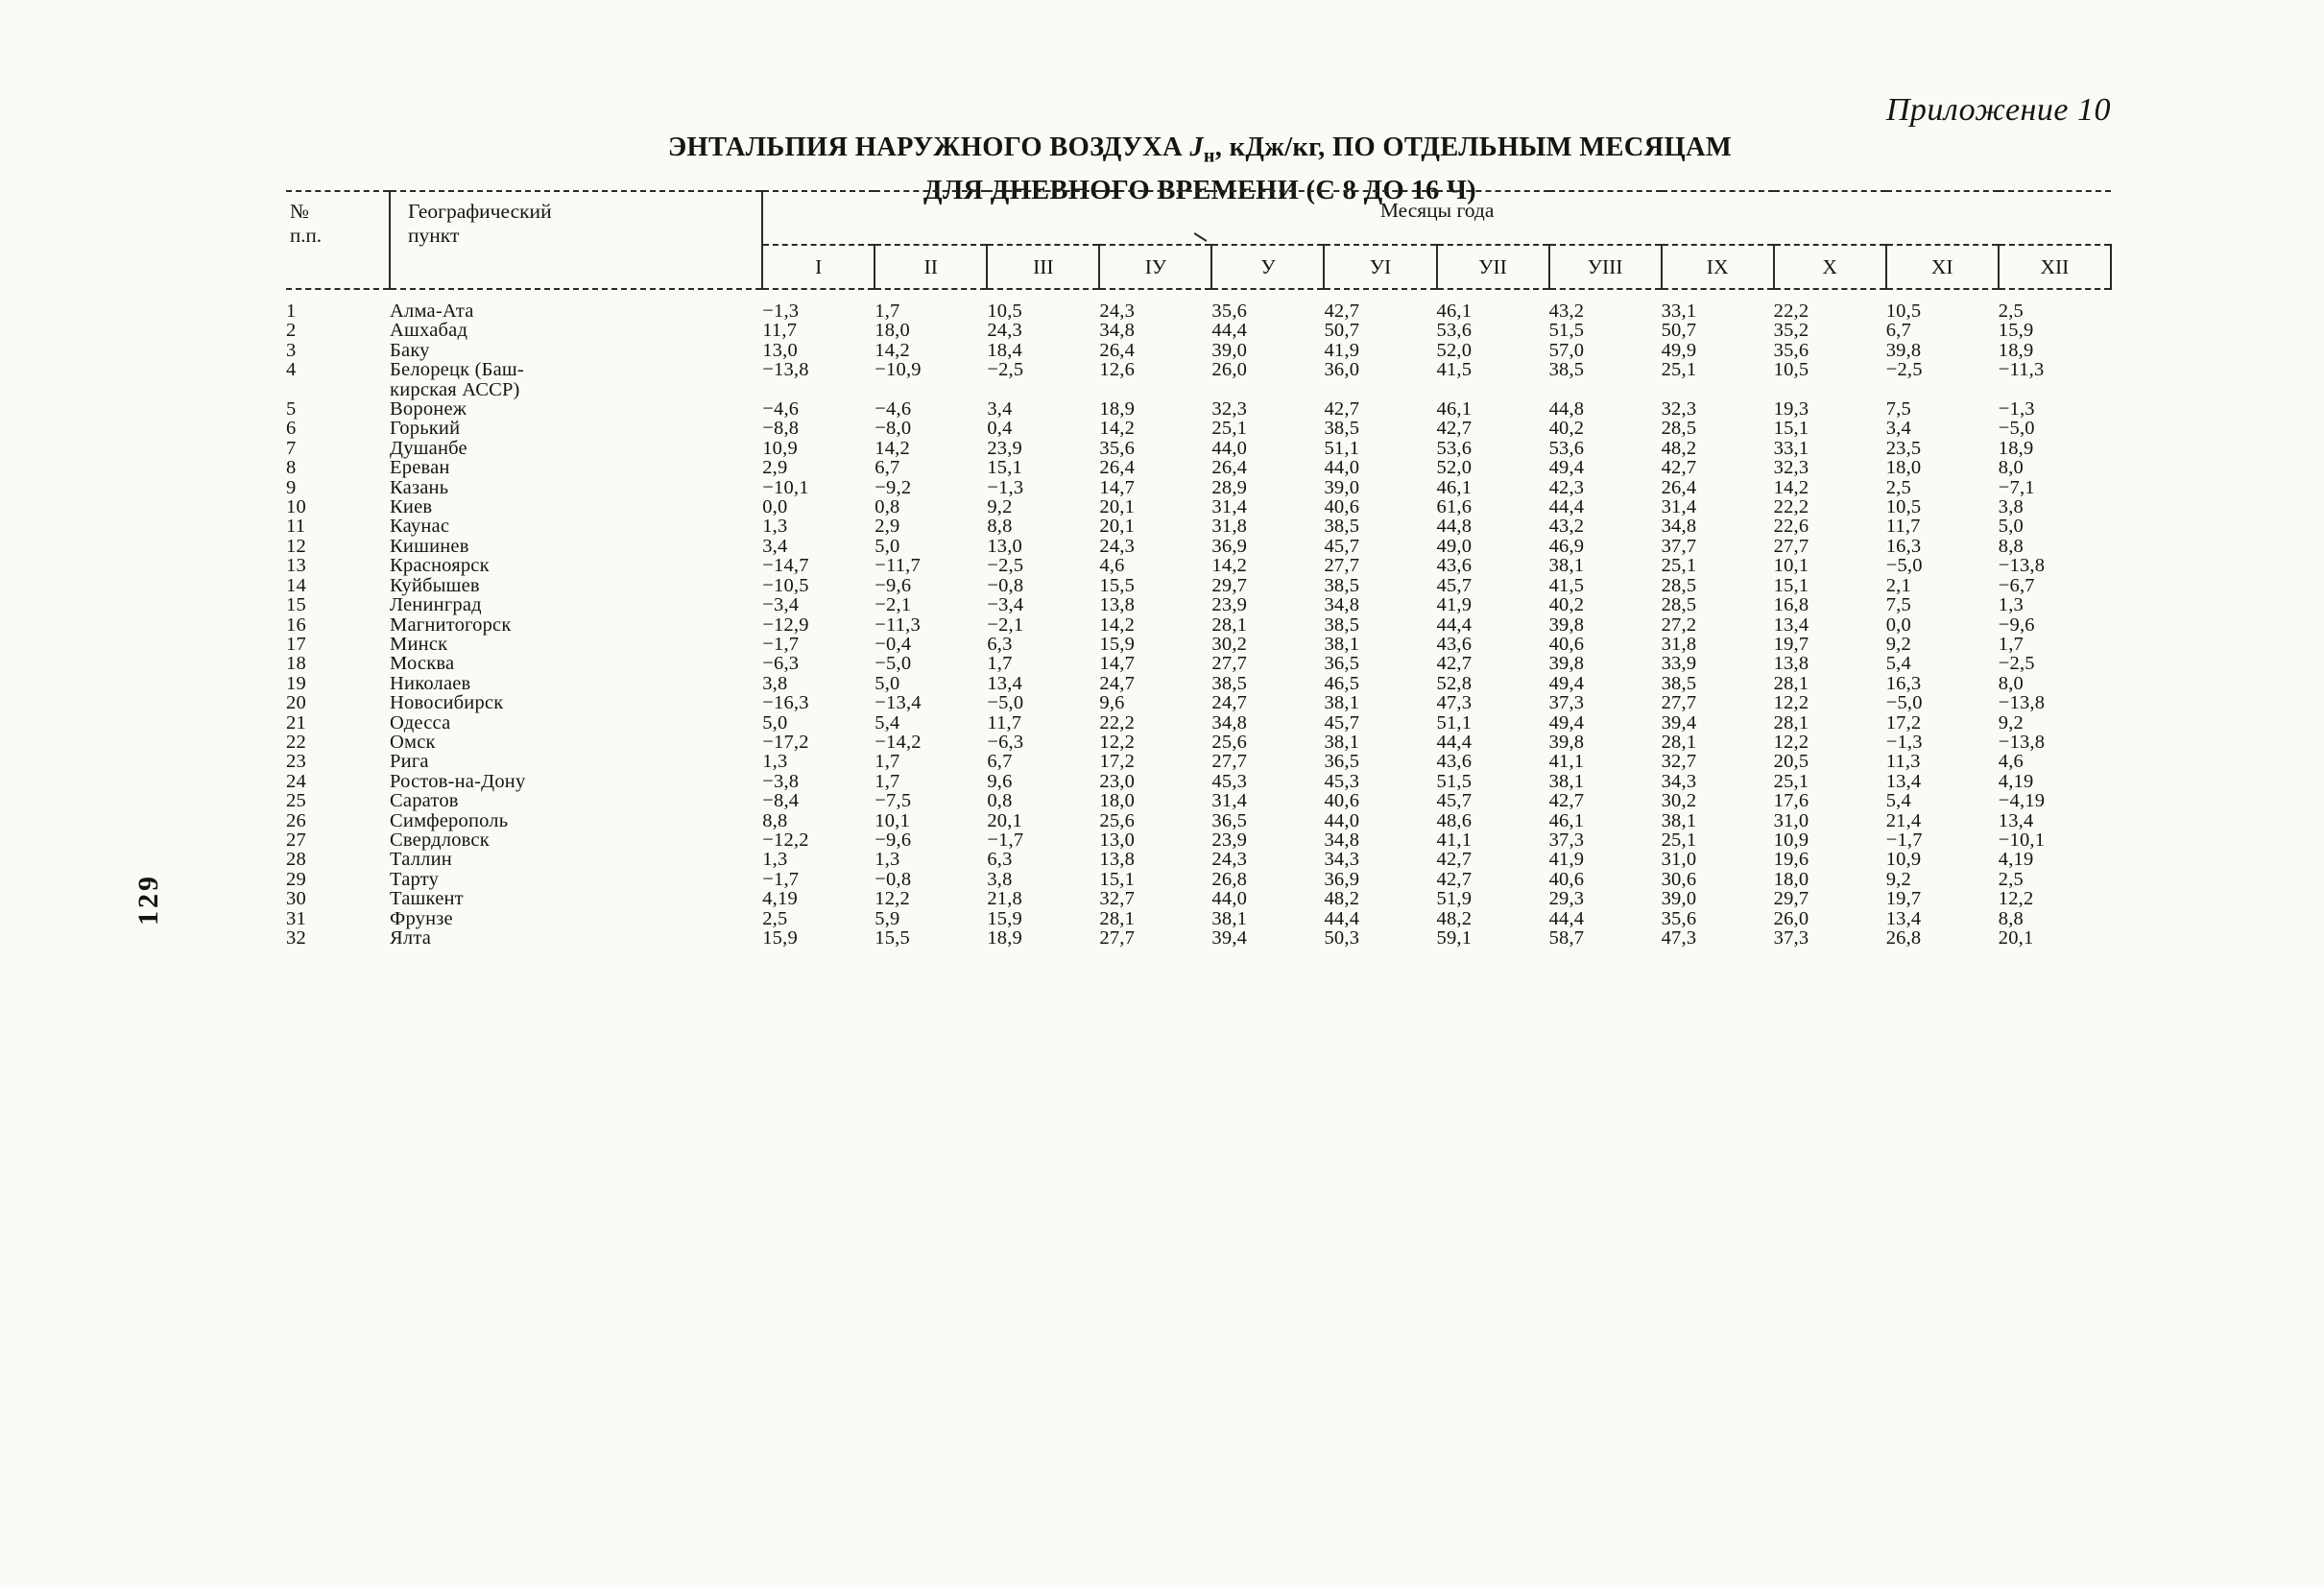  What do you see at coordinates (2016, 487) in the screenshot?
I see `enthalpy-value: −7,1` at bounding box center [2016, 487].